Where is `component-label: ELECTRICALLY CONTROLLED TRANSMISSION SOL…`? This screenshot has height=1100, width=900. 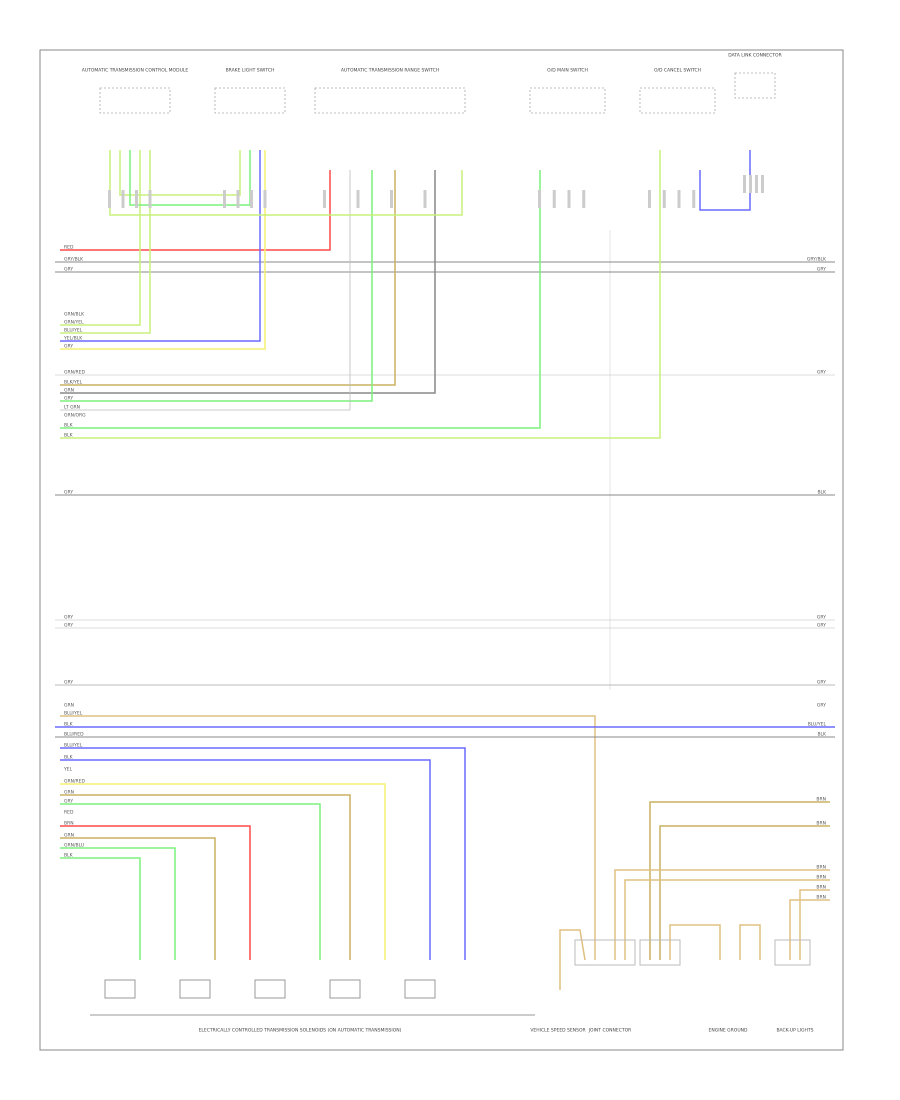
component-label: ELECTRICALLY CONTROLLED TRANSMISSION SOL… is located at coordinates (300, 1031).